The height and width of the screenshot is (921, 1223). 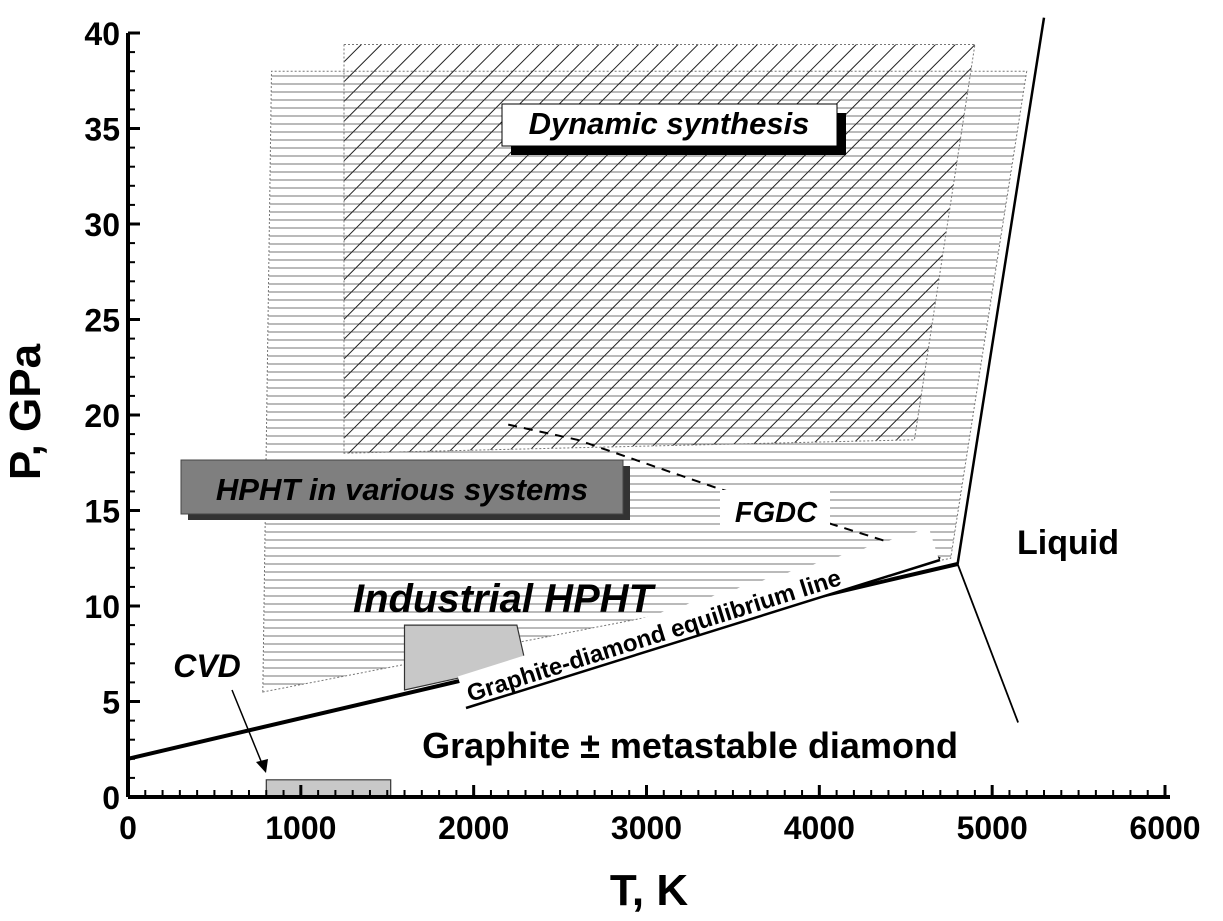 What do you see at coordinates (102, 607) in the screenshot?
I see `y-tick-label: 10` at bounding box center [102, 607].